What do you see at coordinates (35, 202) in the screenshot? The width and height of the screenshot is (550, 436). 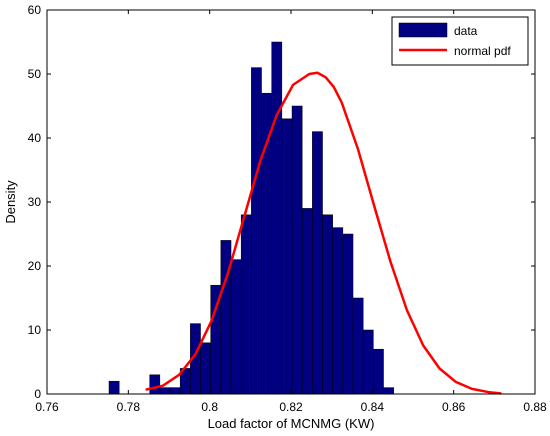 I see `y-tick-label: 30` at bounding box center [35, 202].